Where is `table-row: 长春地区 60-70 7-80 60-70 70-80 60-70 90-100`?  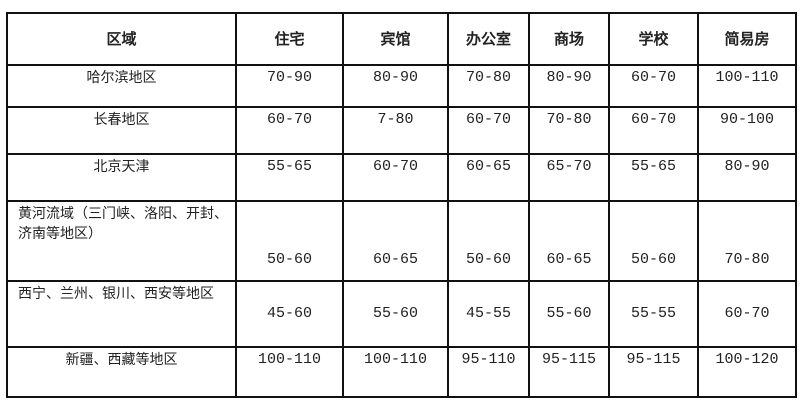 table-row: 长春地区 60-70 7-80 60-70 70-80 60-70 90-100 is located at coordinates (401, 130).